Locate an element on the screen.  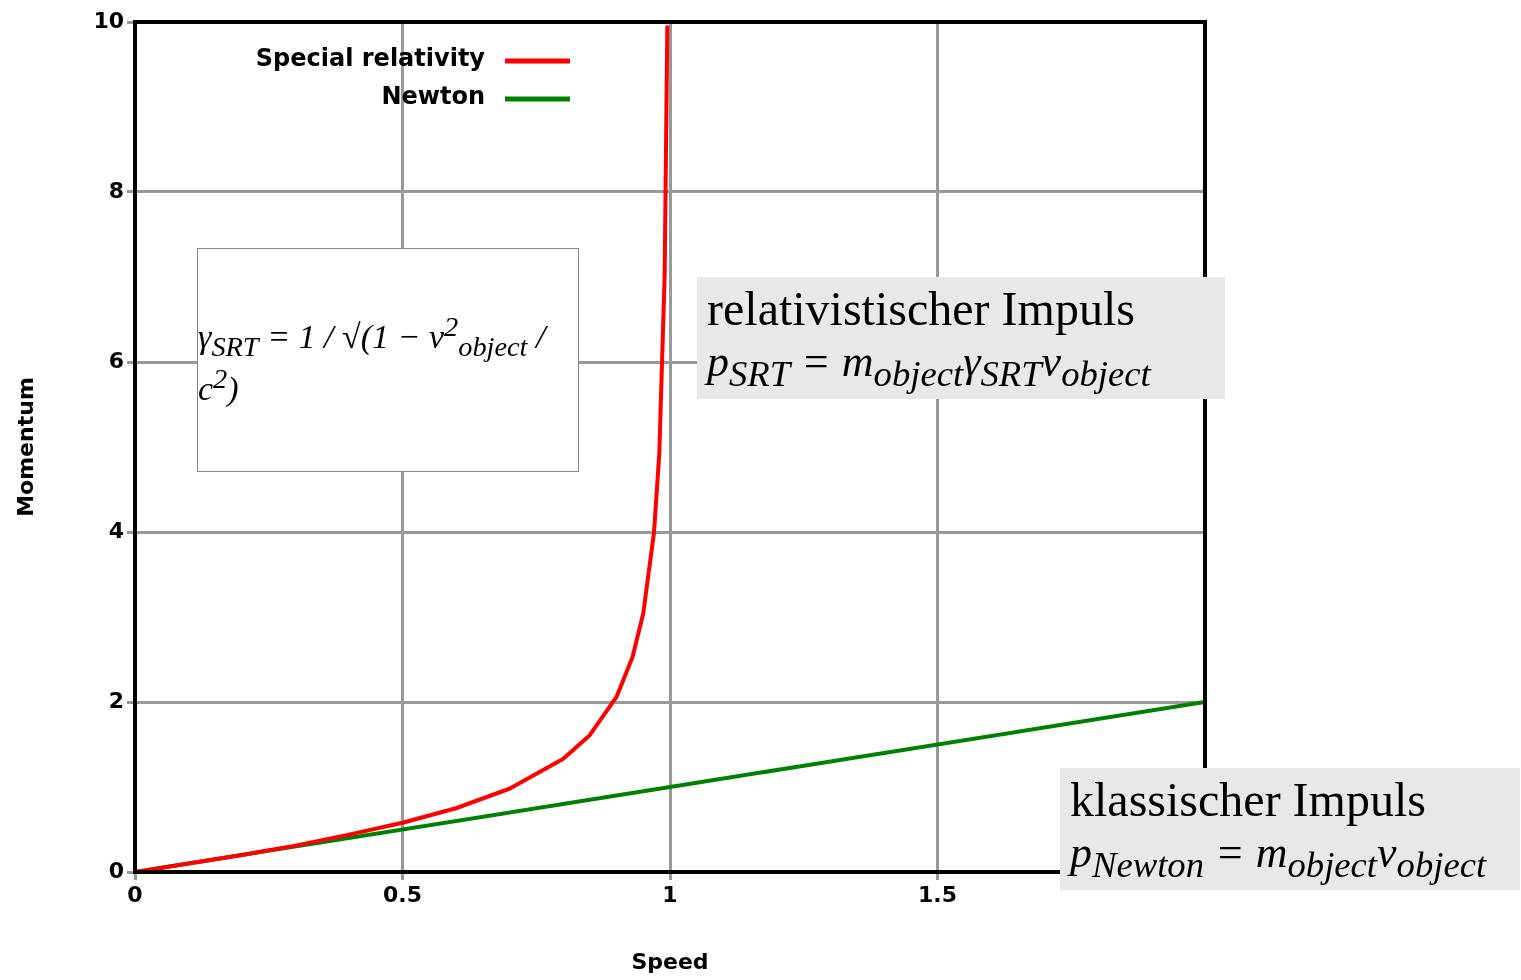
formula-box: relativistischer Impuls p$_{SRT}$ = m$_{object}$γ$_{SRT}$v$_{object}$ is located at coordinates (961, 338).